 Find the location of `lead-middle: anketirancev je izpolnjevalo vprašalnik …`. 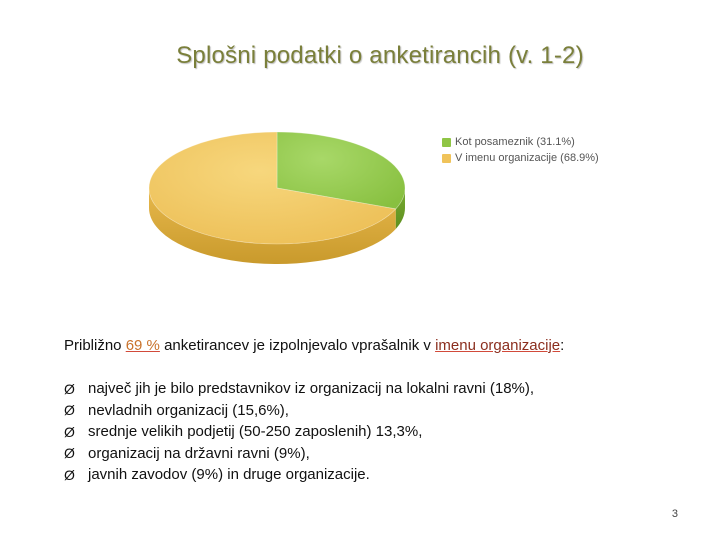

lead-middle: anketirancev je izpolnjevalo vprašalnik … is located at coordinates (297, 345).